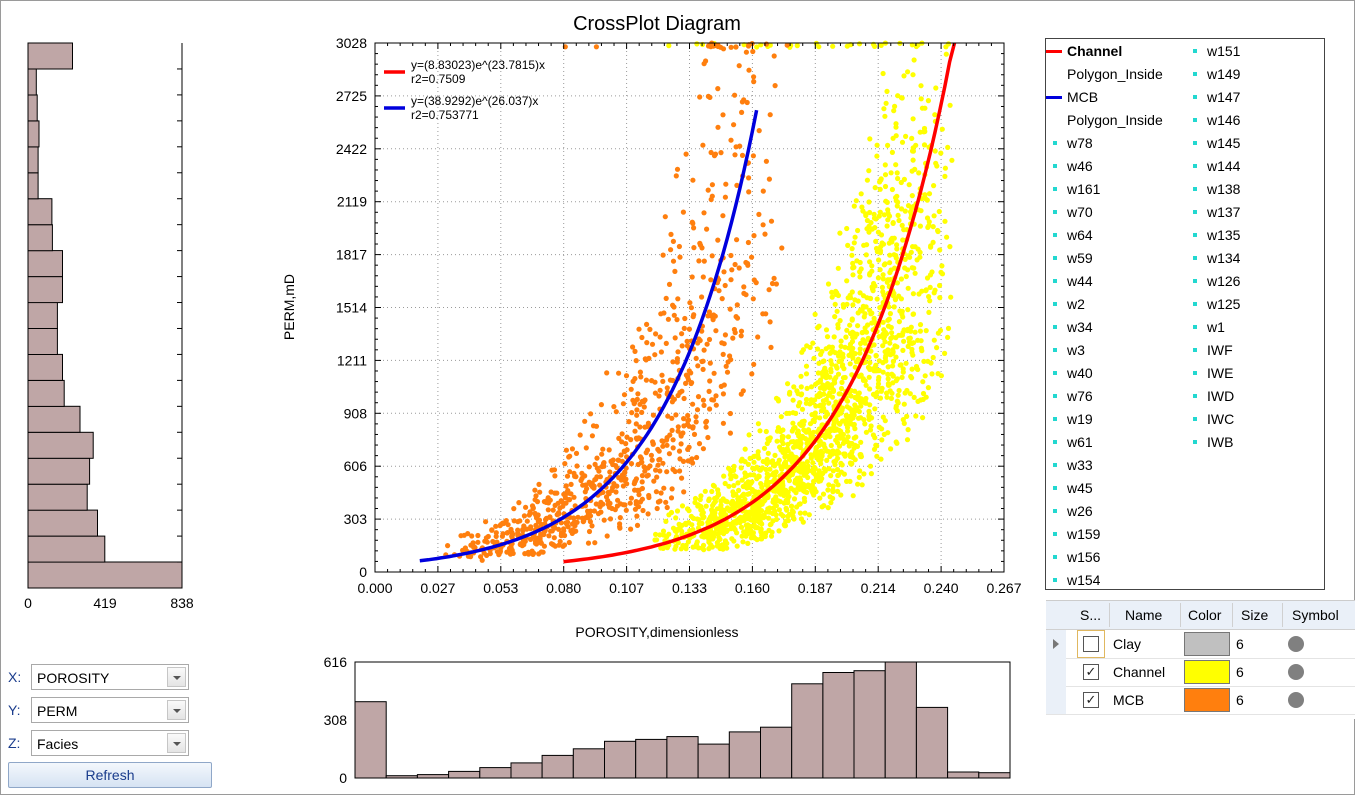 The image size is (1355, 795). Describe the element at coordinates (110, 743) in the screenshot. I see `z-variable-dropdown: Facies` at that location.